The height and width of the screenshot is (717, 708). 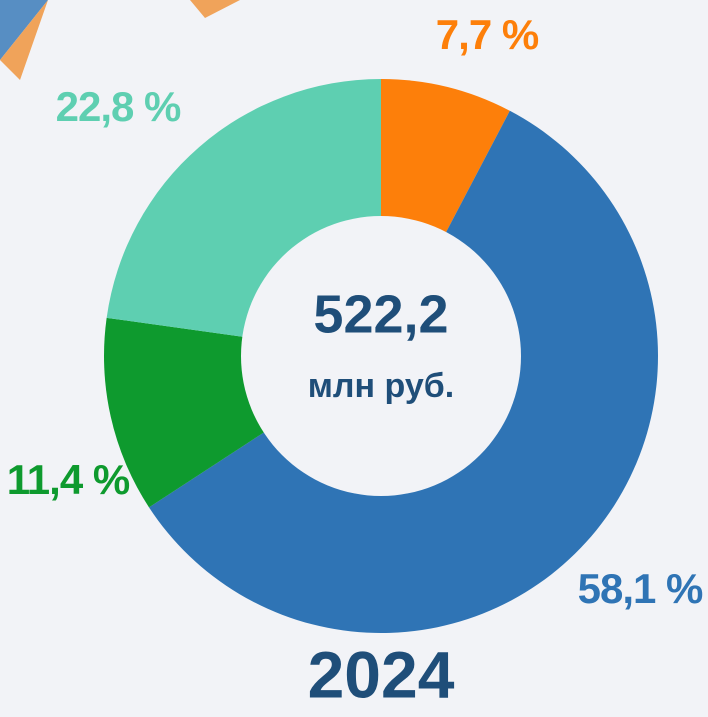 What do you see at coordinates (640, 588) in the screenshot?
I see `value-label: 58,1 %` at bounding box center [640, 588].